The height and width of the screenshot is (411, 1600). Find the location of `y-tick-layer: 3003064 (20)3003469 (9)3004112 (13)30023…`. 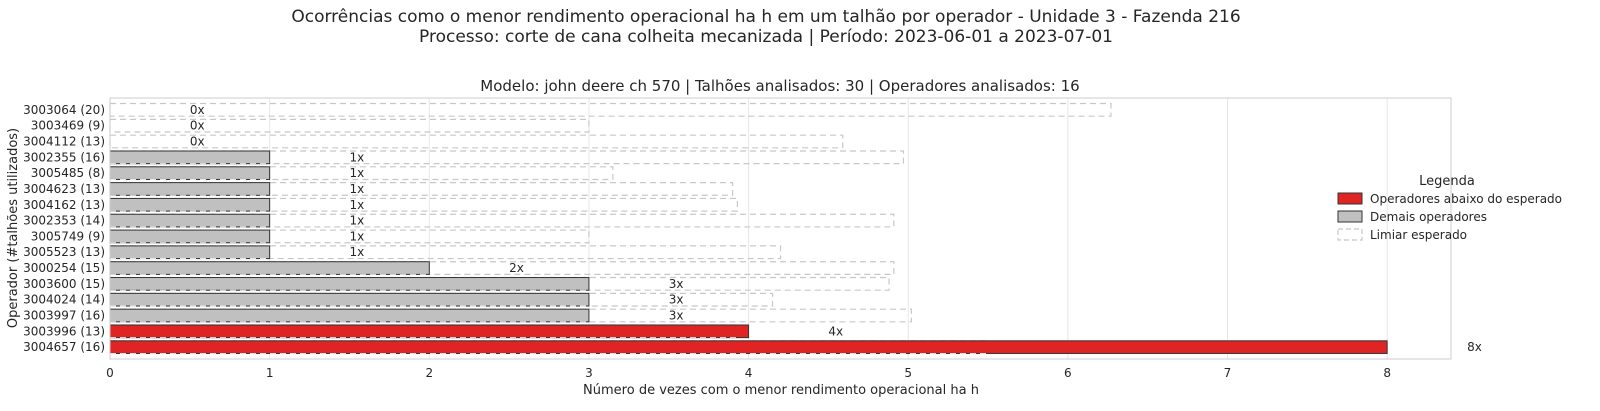

y-tick-layer: 3003064 (20)3003469 (9)3004112 (13)30023… is located at coordinates (64, 228).